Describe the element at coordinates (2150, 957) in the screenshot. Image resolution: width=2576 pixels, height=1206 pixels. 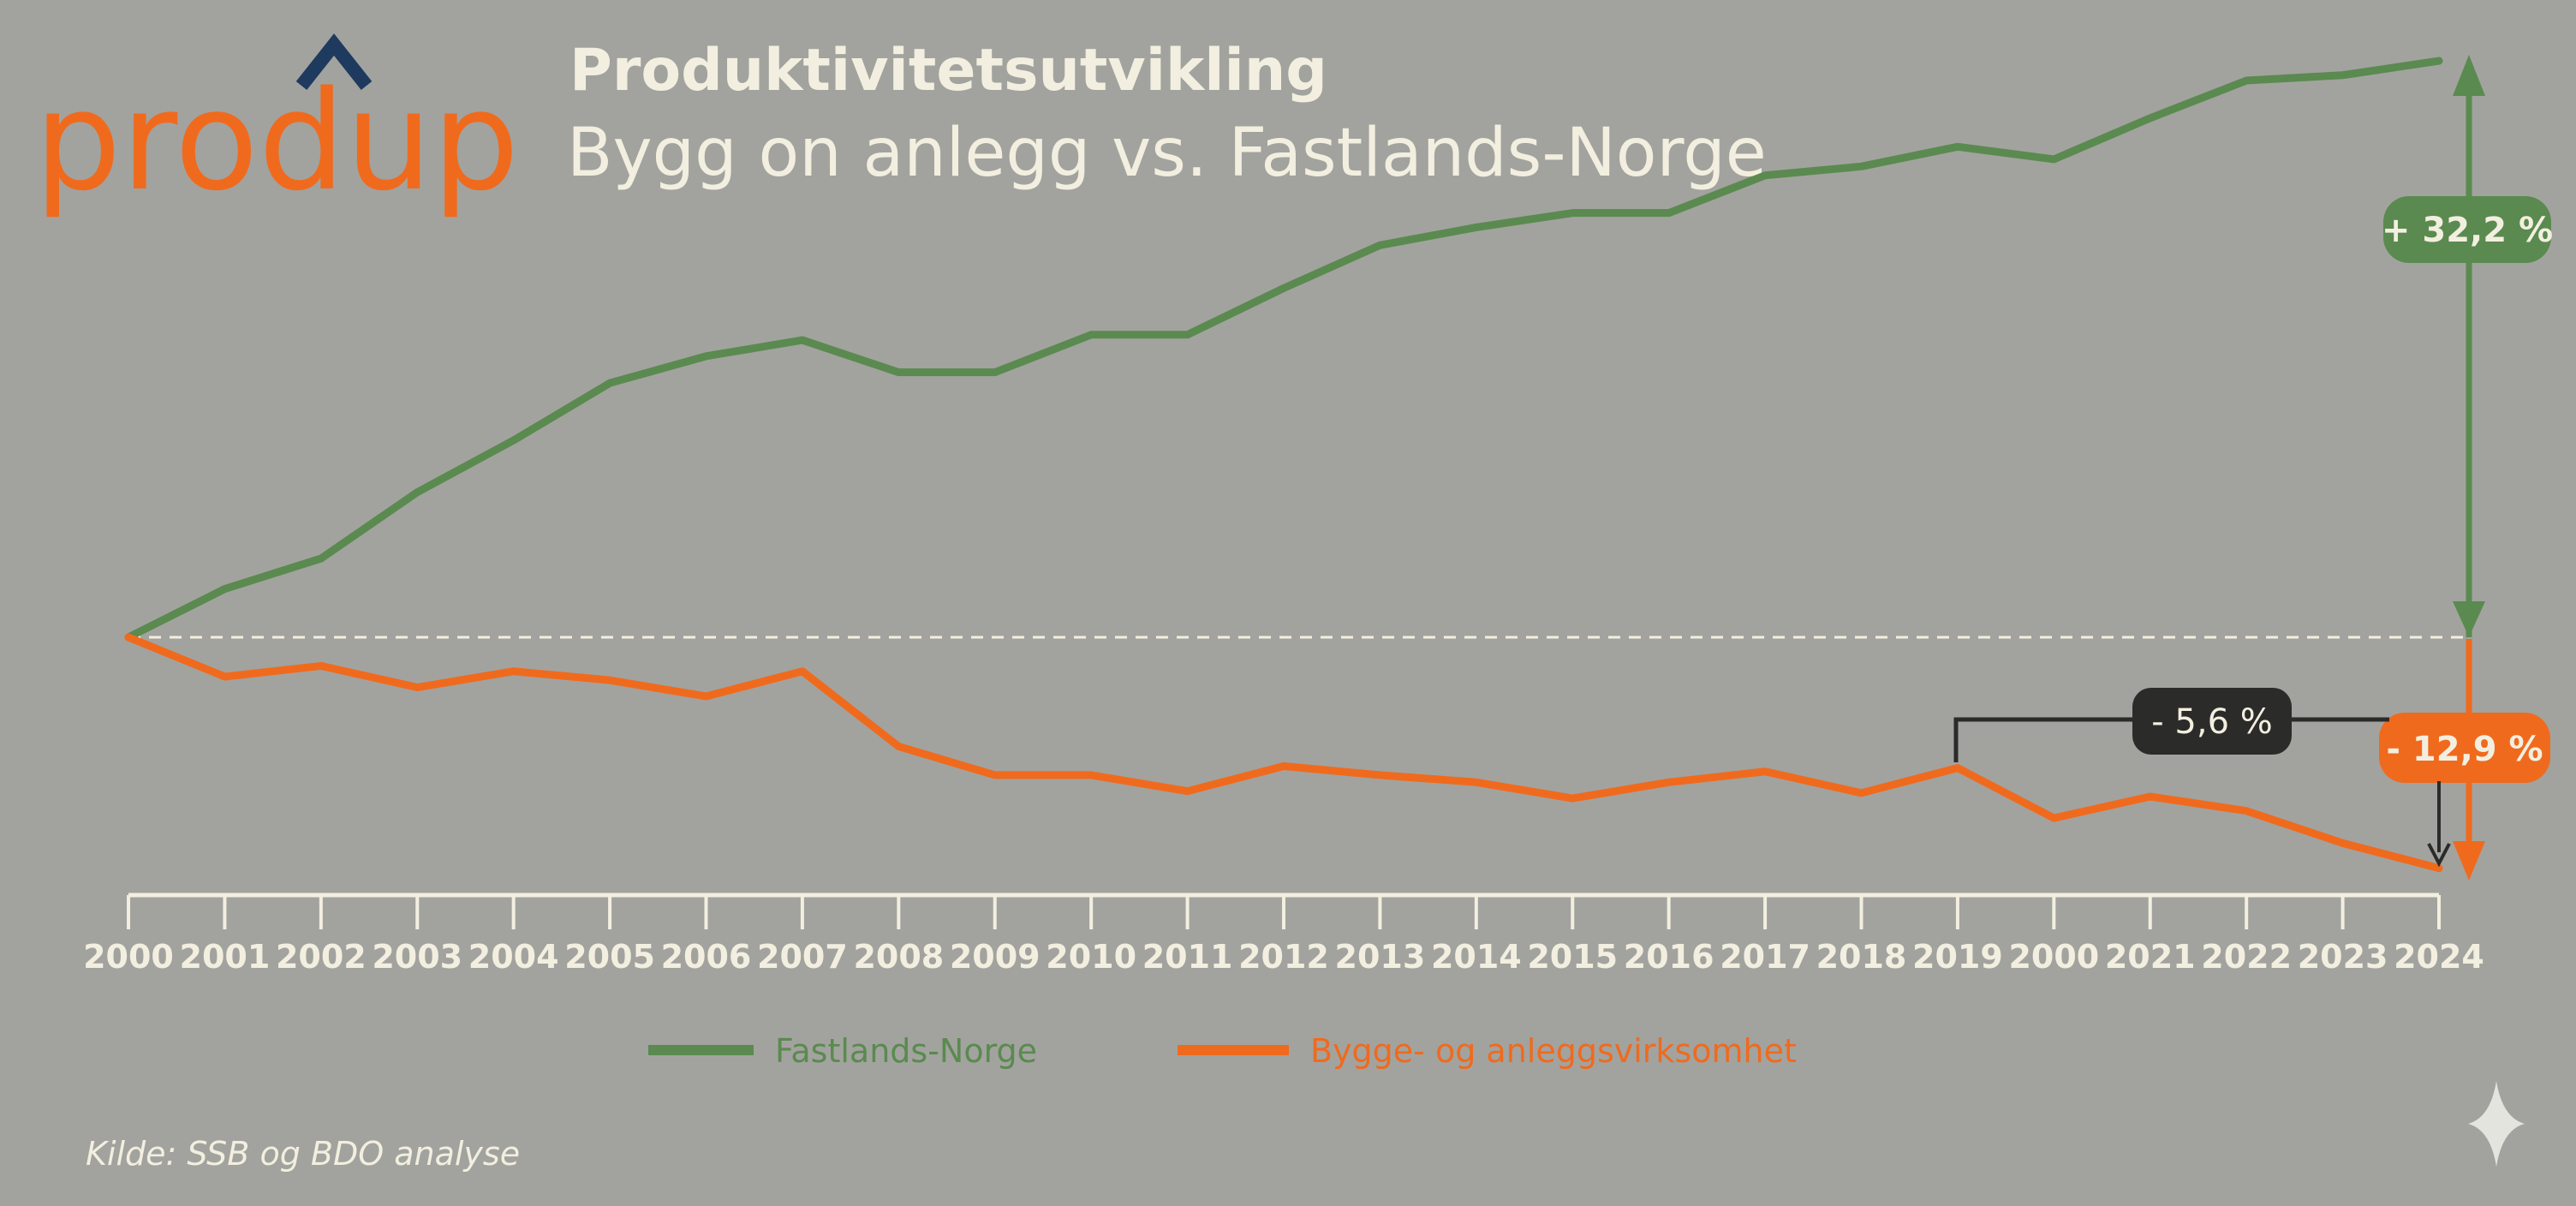
I see `x-tick-label: 2021` at that location.